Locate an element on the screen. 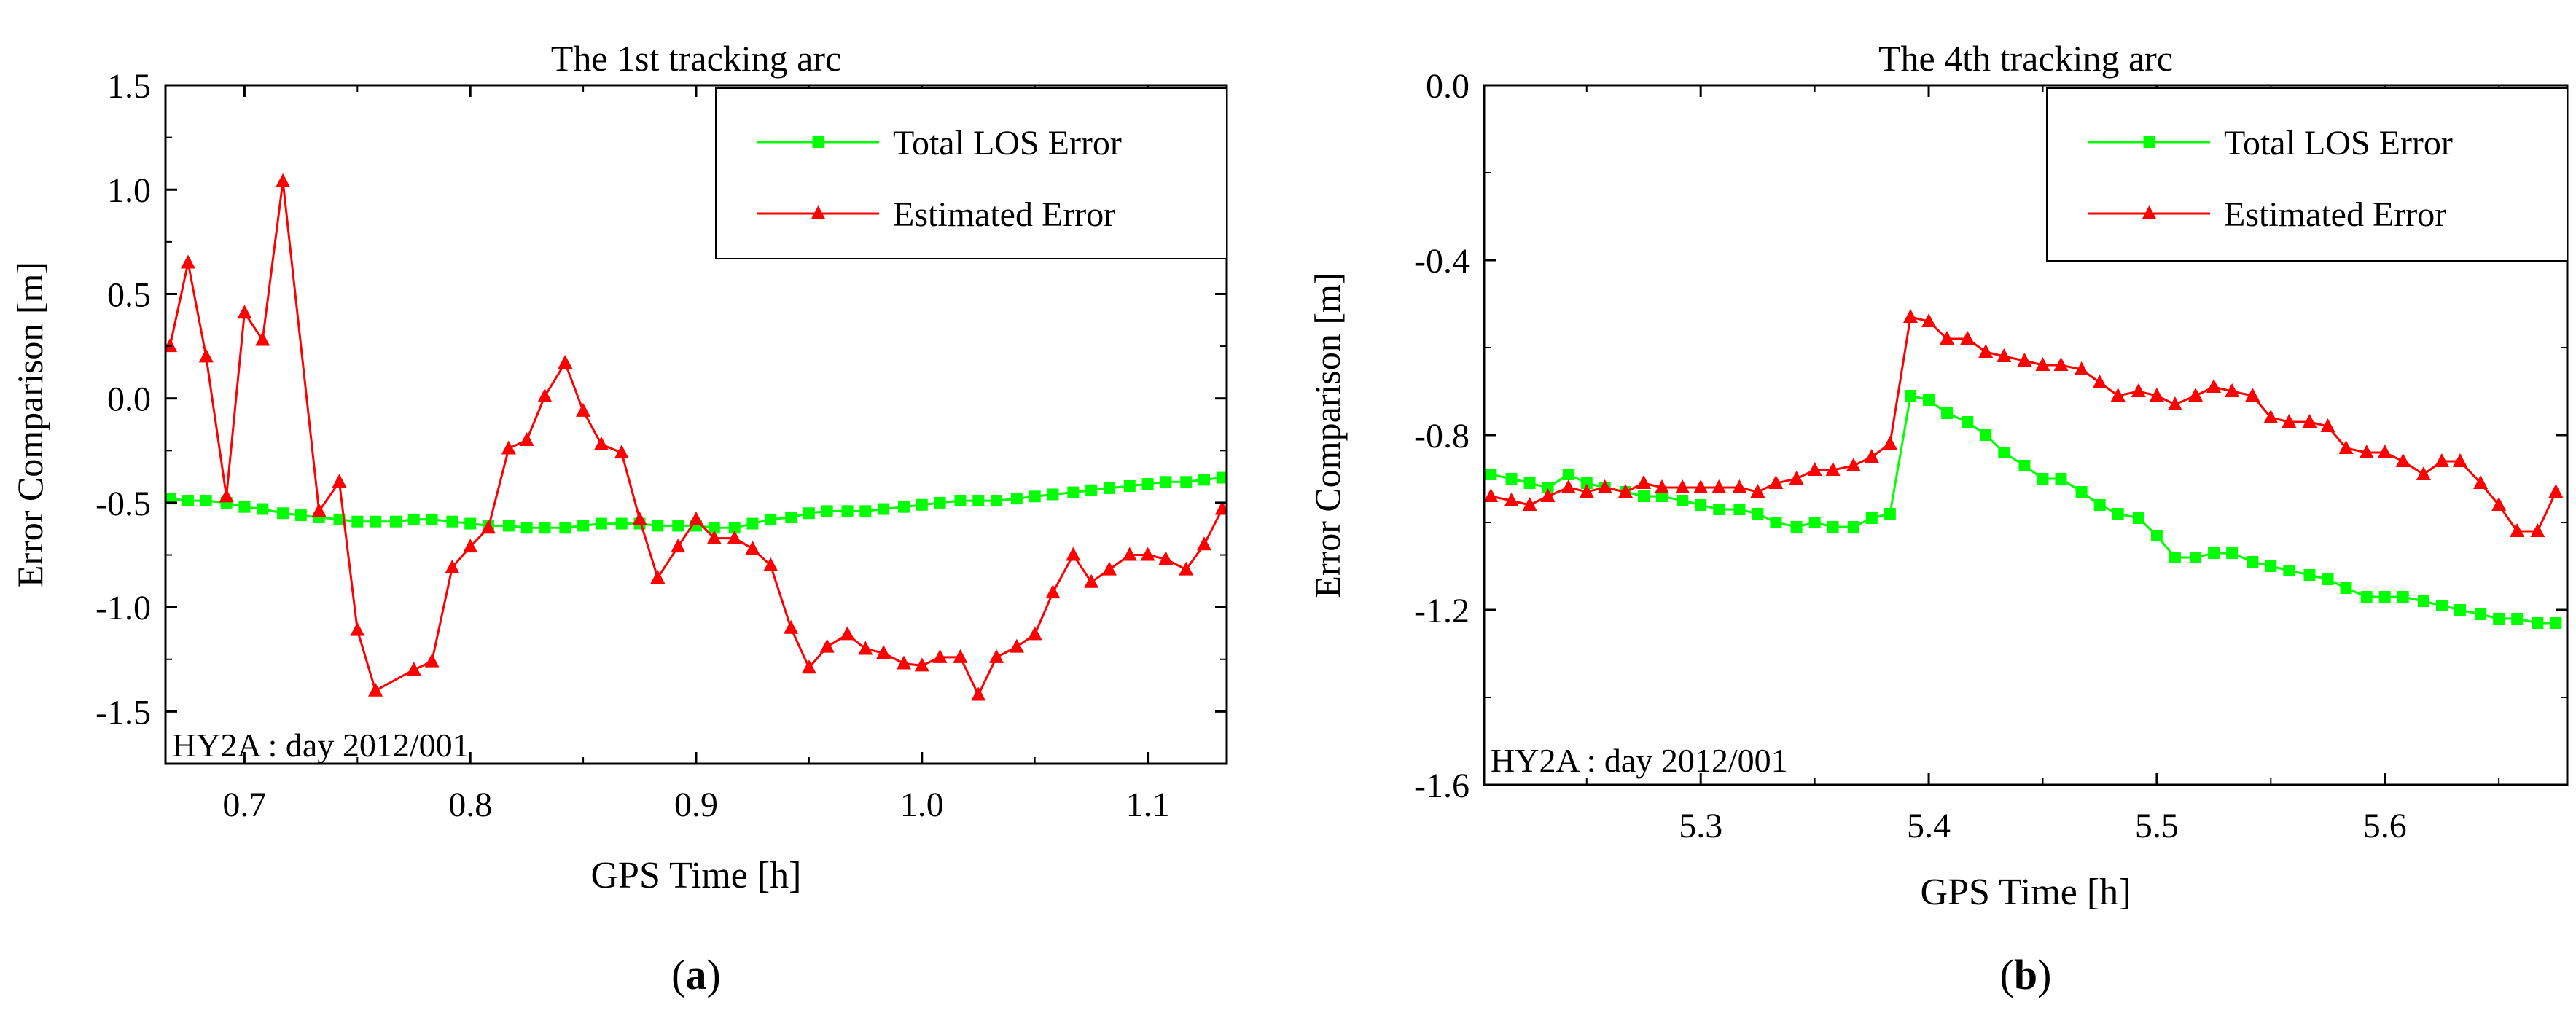 This screenshot has width=2576, height=1010. panel-label: (b) is located at coordinates (2026, 975).